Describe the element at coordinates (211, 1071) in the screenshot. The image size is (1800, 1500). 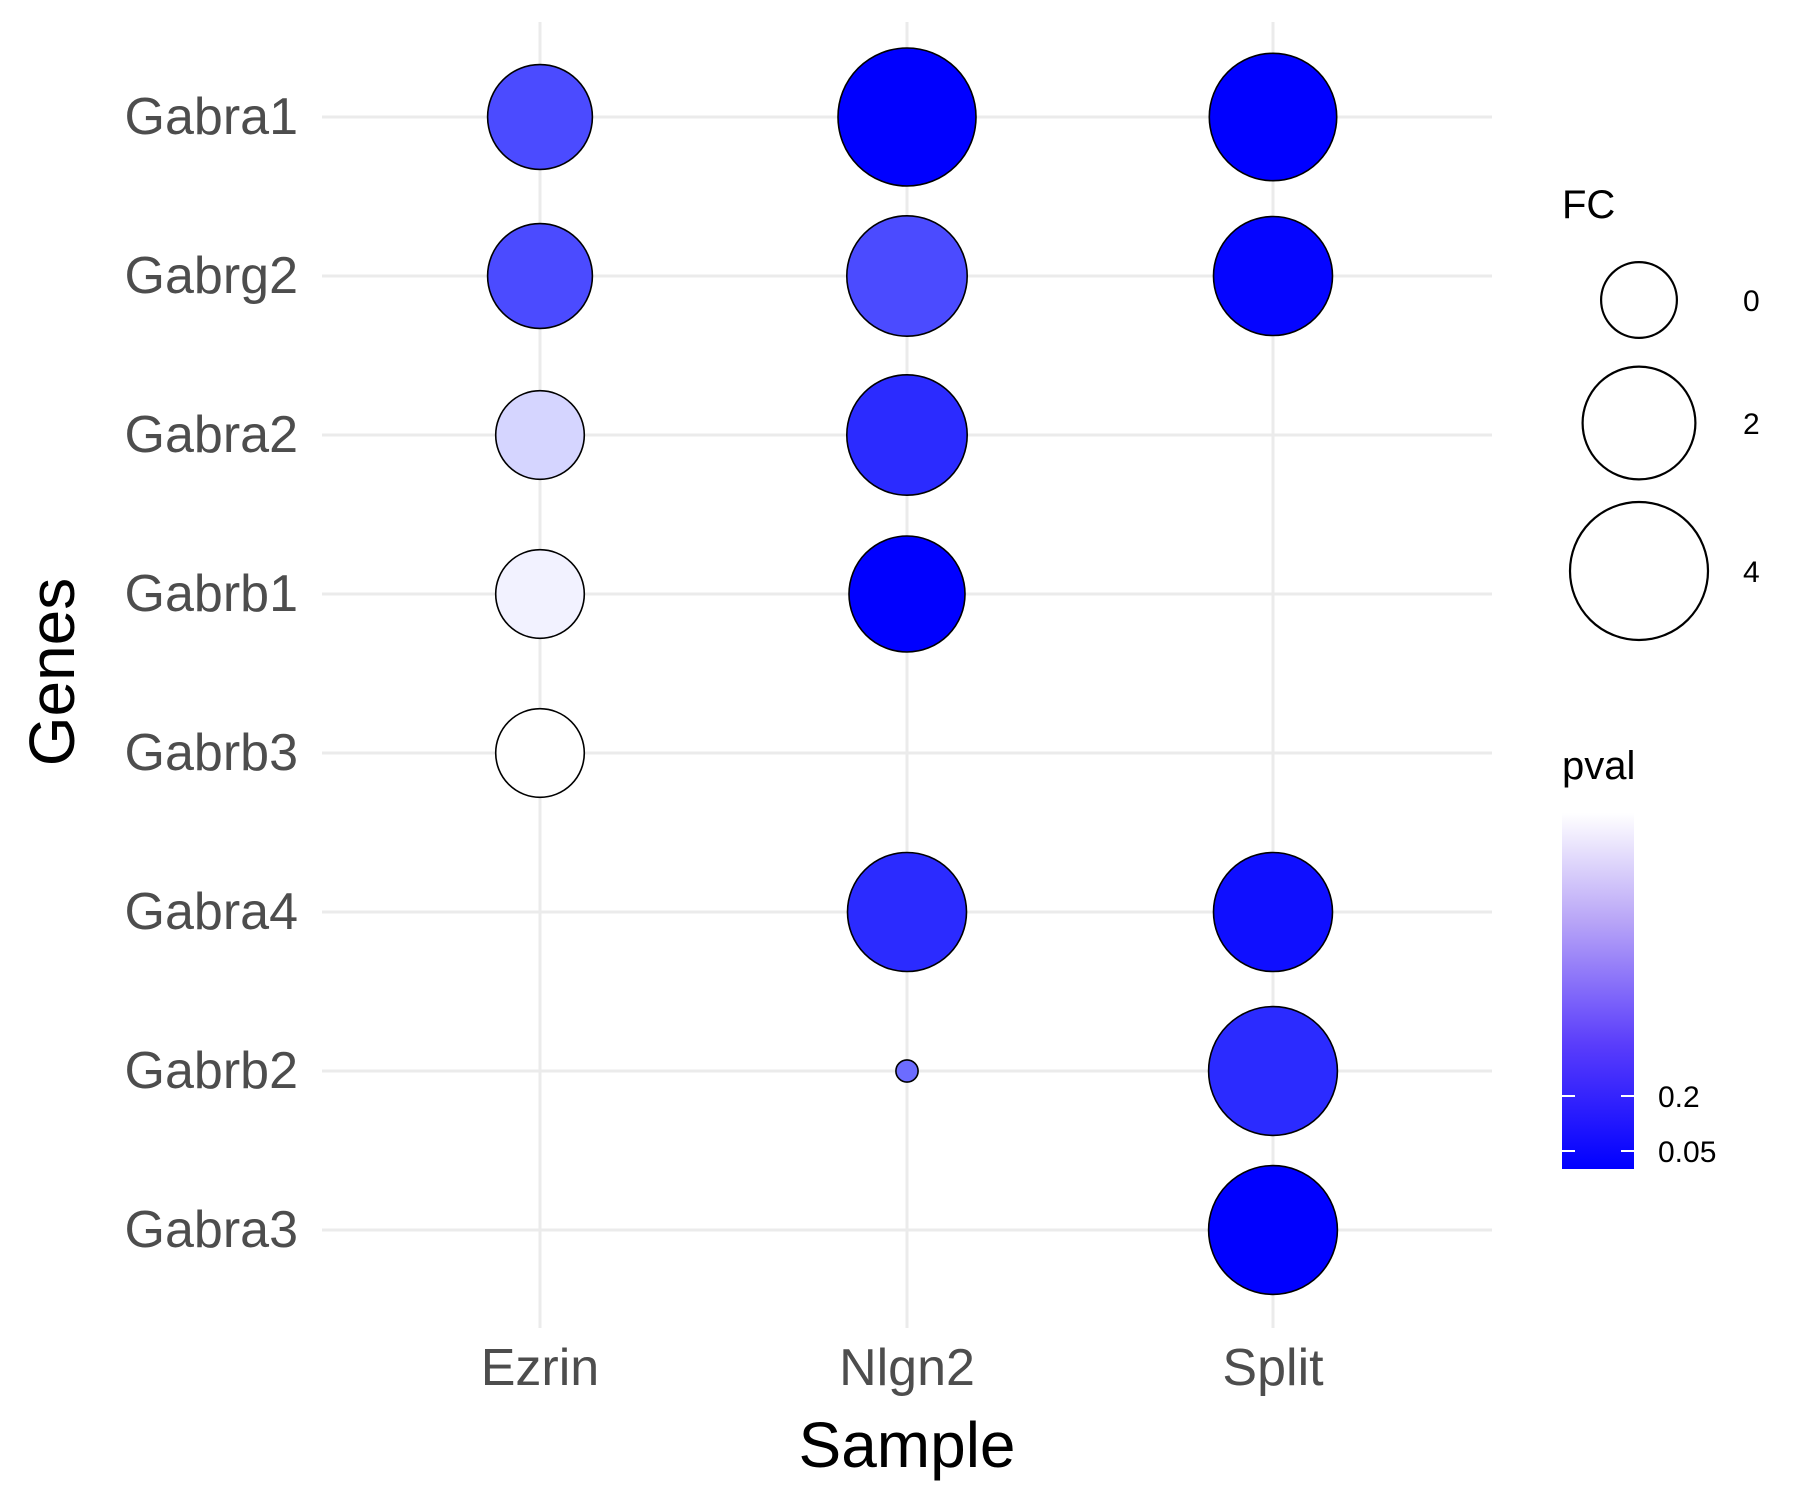
I see `y-tick-label: Gabrb2` at that location.